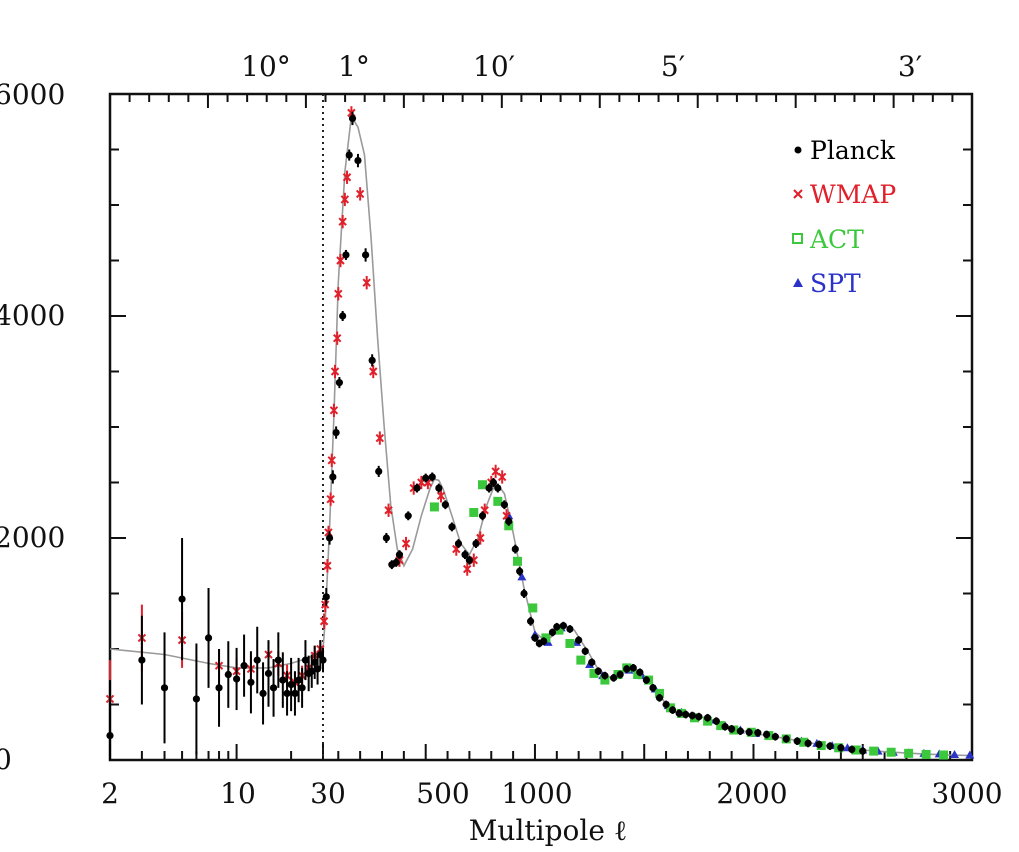  I want to click on x-tick-label: 2000, so click(751, 793).